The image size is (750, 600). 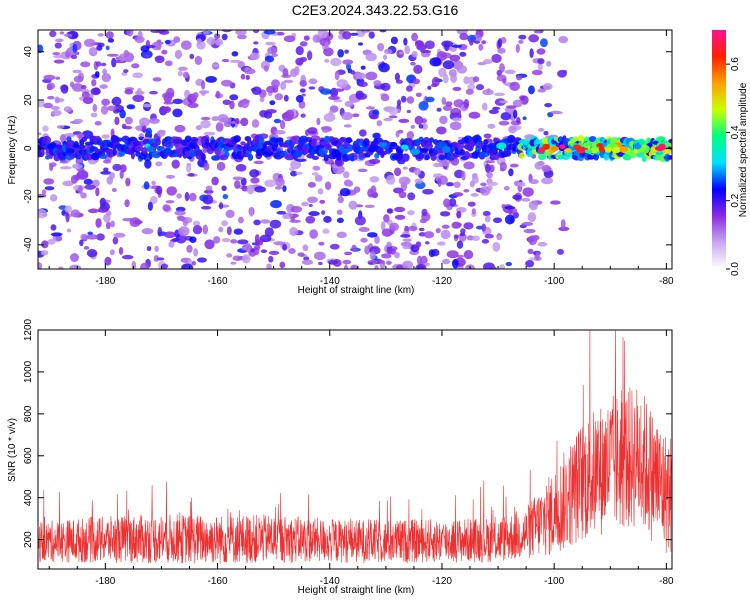 I want to click on spectrogram-y-tick-label: 40, so click(x=28, y=52).